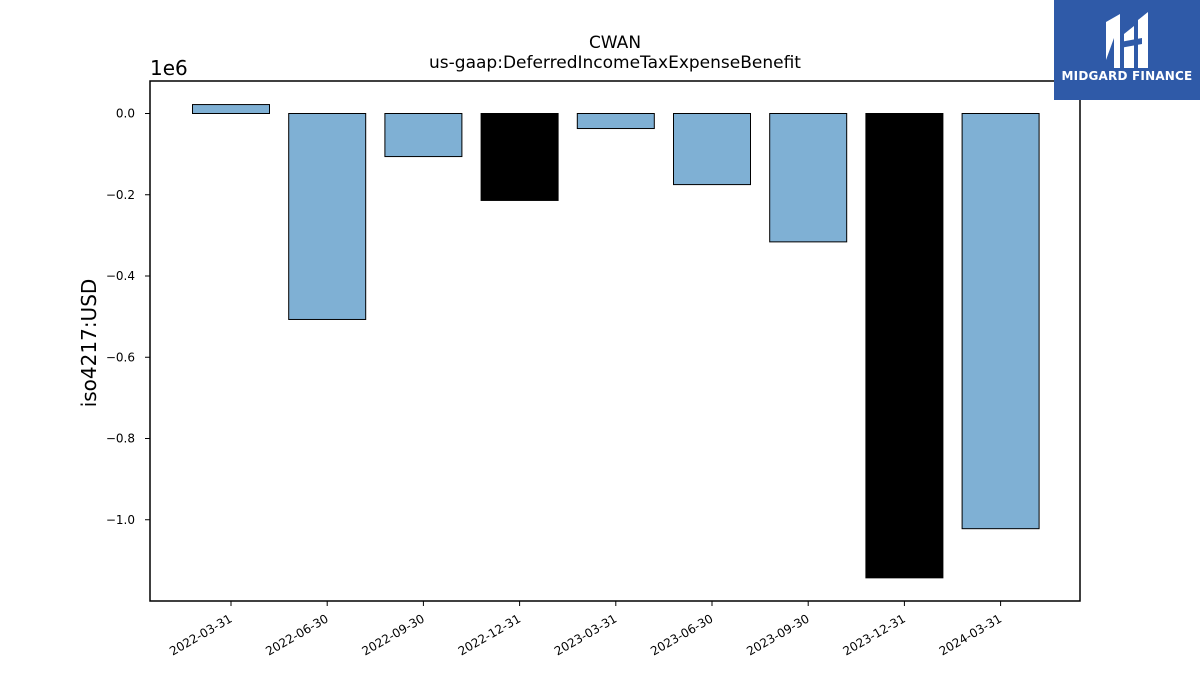 This screenshot has height=675, width=1200. What do you see at coordinates (125, 114) in the screenshot?
I see `y-tick-label: 0.0` at bounding box center [125, 114].